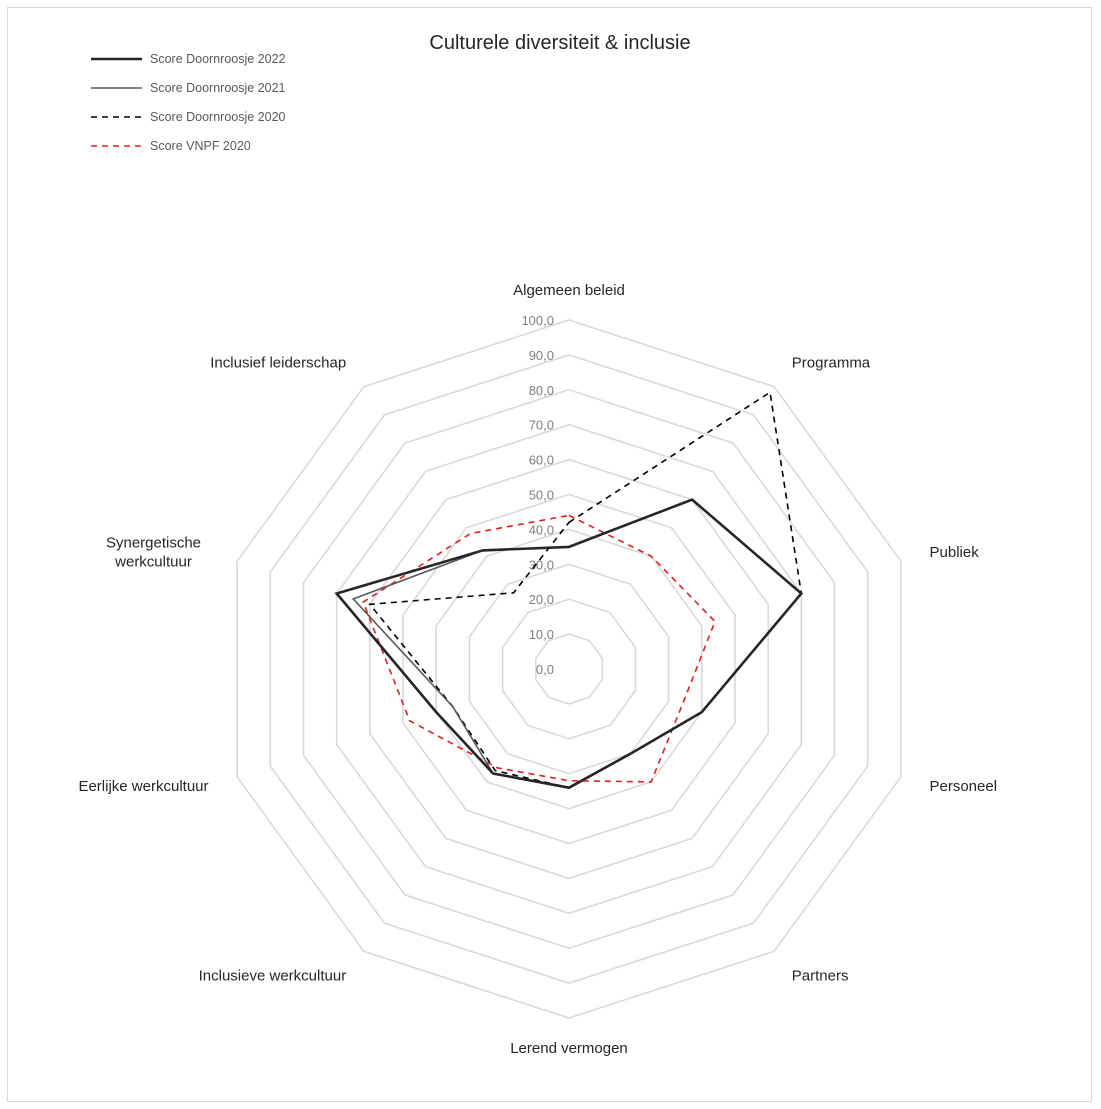 Image resolution: width=1101 pixels, height=1109 pixels. I want to click on category-label: Eerlijke werkcultuur, so click(143, 786).